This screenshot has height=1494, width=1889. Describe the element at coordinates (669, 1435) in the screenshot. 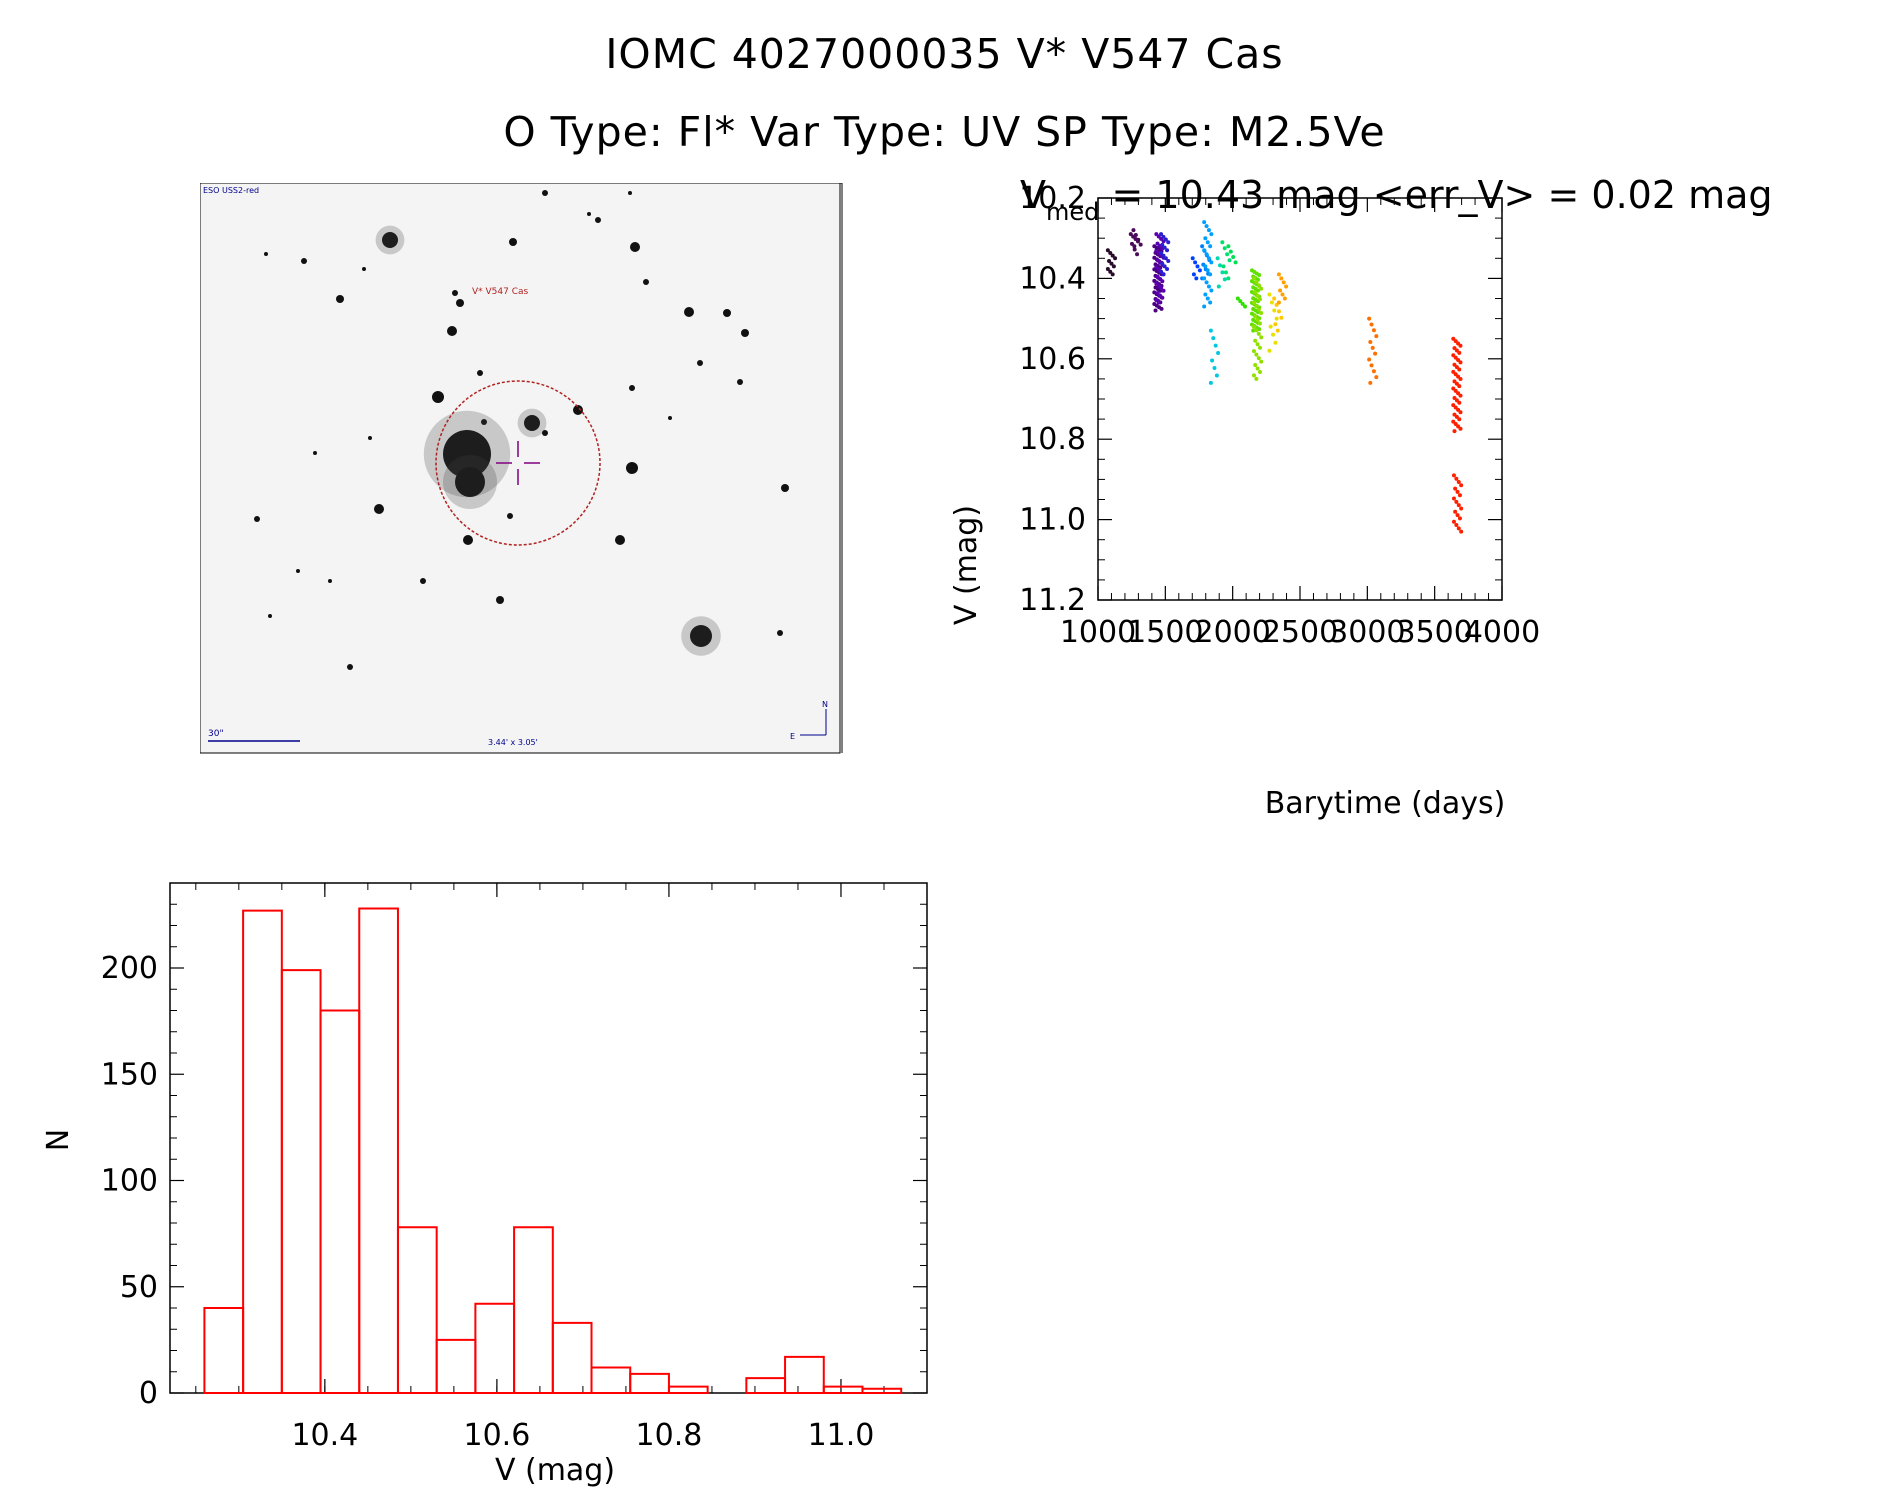

I see `x-tick-label: 10.8` at that location.